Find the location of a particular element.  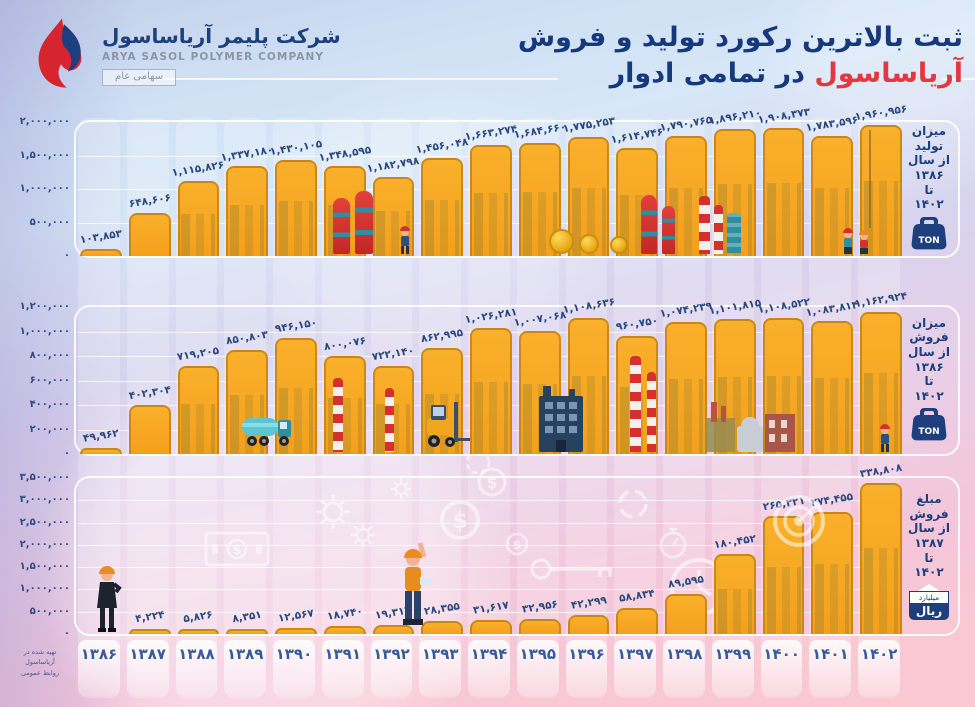

year-cell: ۱۳۹۶ is located at coordinates (586, 668).